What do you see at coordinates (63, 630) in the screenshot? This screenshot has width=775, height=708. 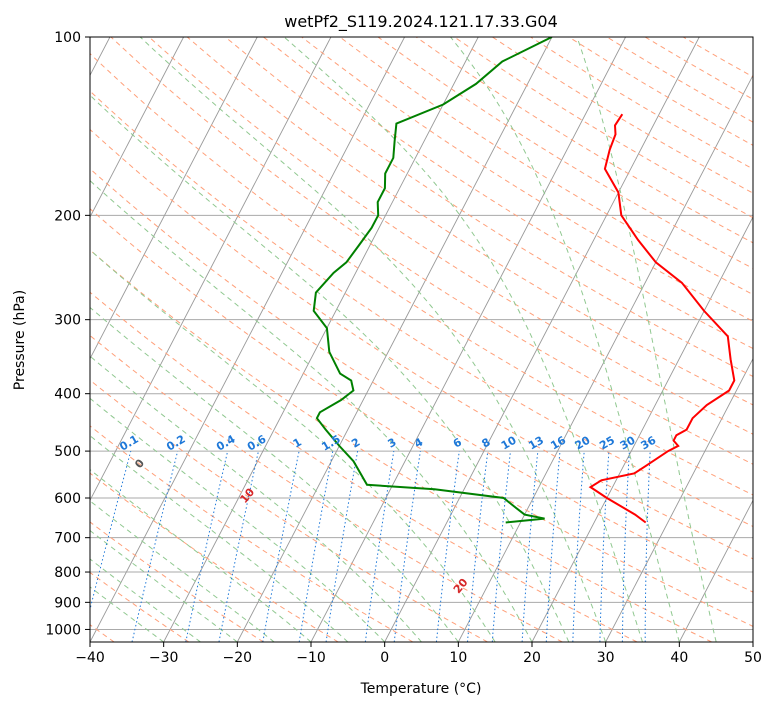 I see `y-tick-label: 1000` at bounding box center [63, 630].